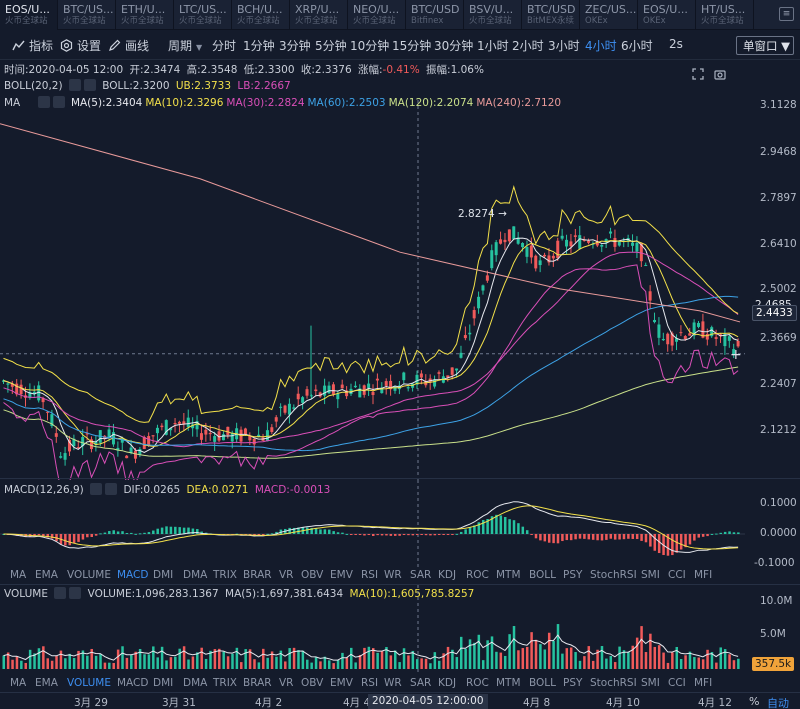 Image resolution: width=800 pixels, height=709 pixels. I want to click on auto-scale-toggle: 自动, so click(778, 703).